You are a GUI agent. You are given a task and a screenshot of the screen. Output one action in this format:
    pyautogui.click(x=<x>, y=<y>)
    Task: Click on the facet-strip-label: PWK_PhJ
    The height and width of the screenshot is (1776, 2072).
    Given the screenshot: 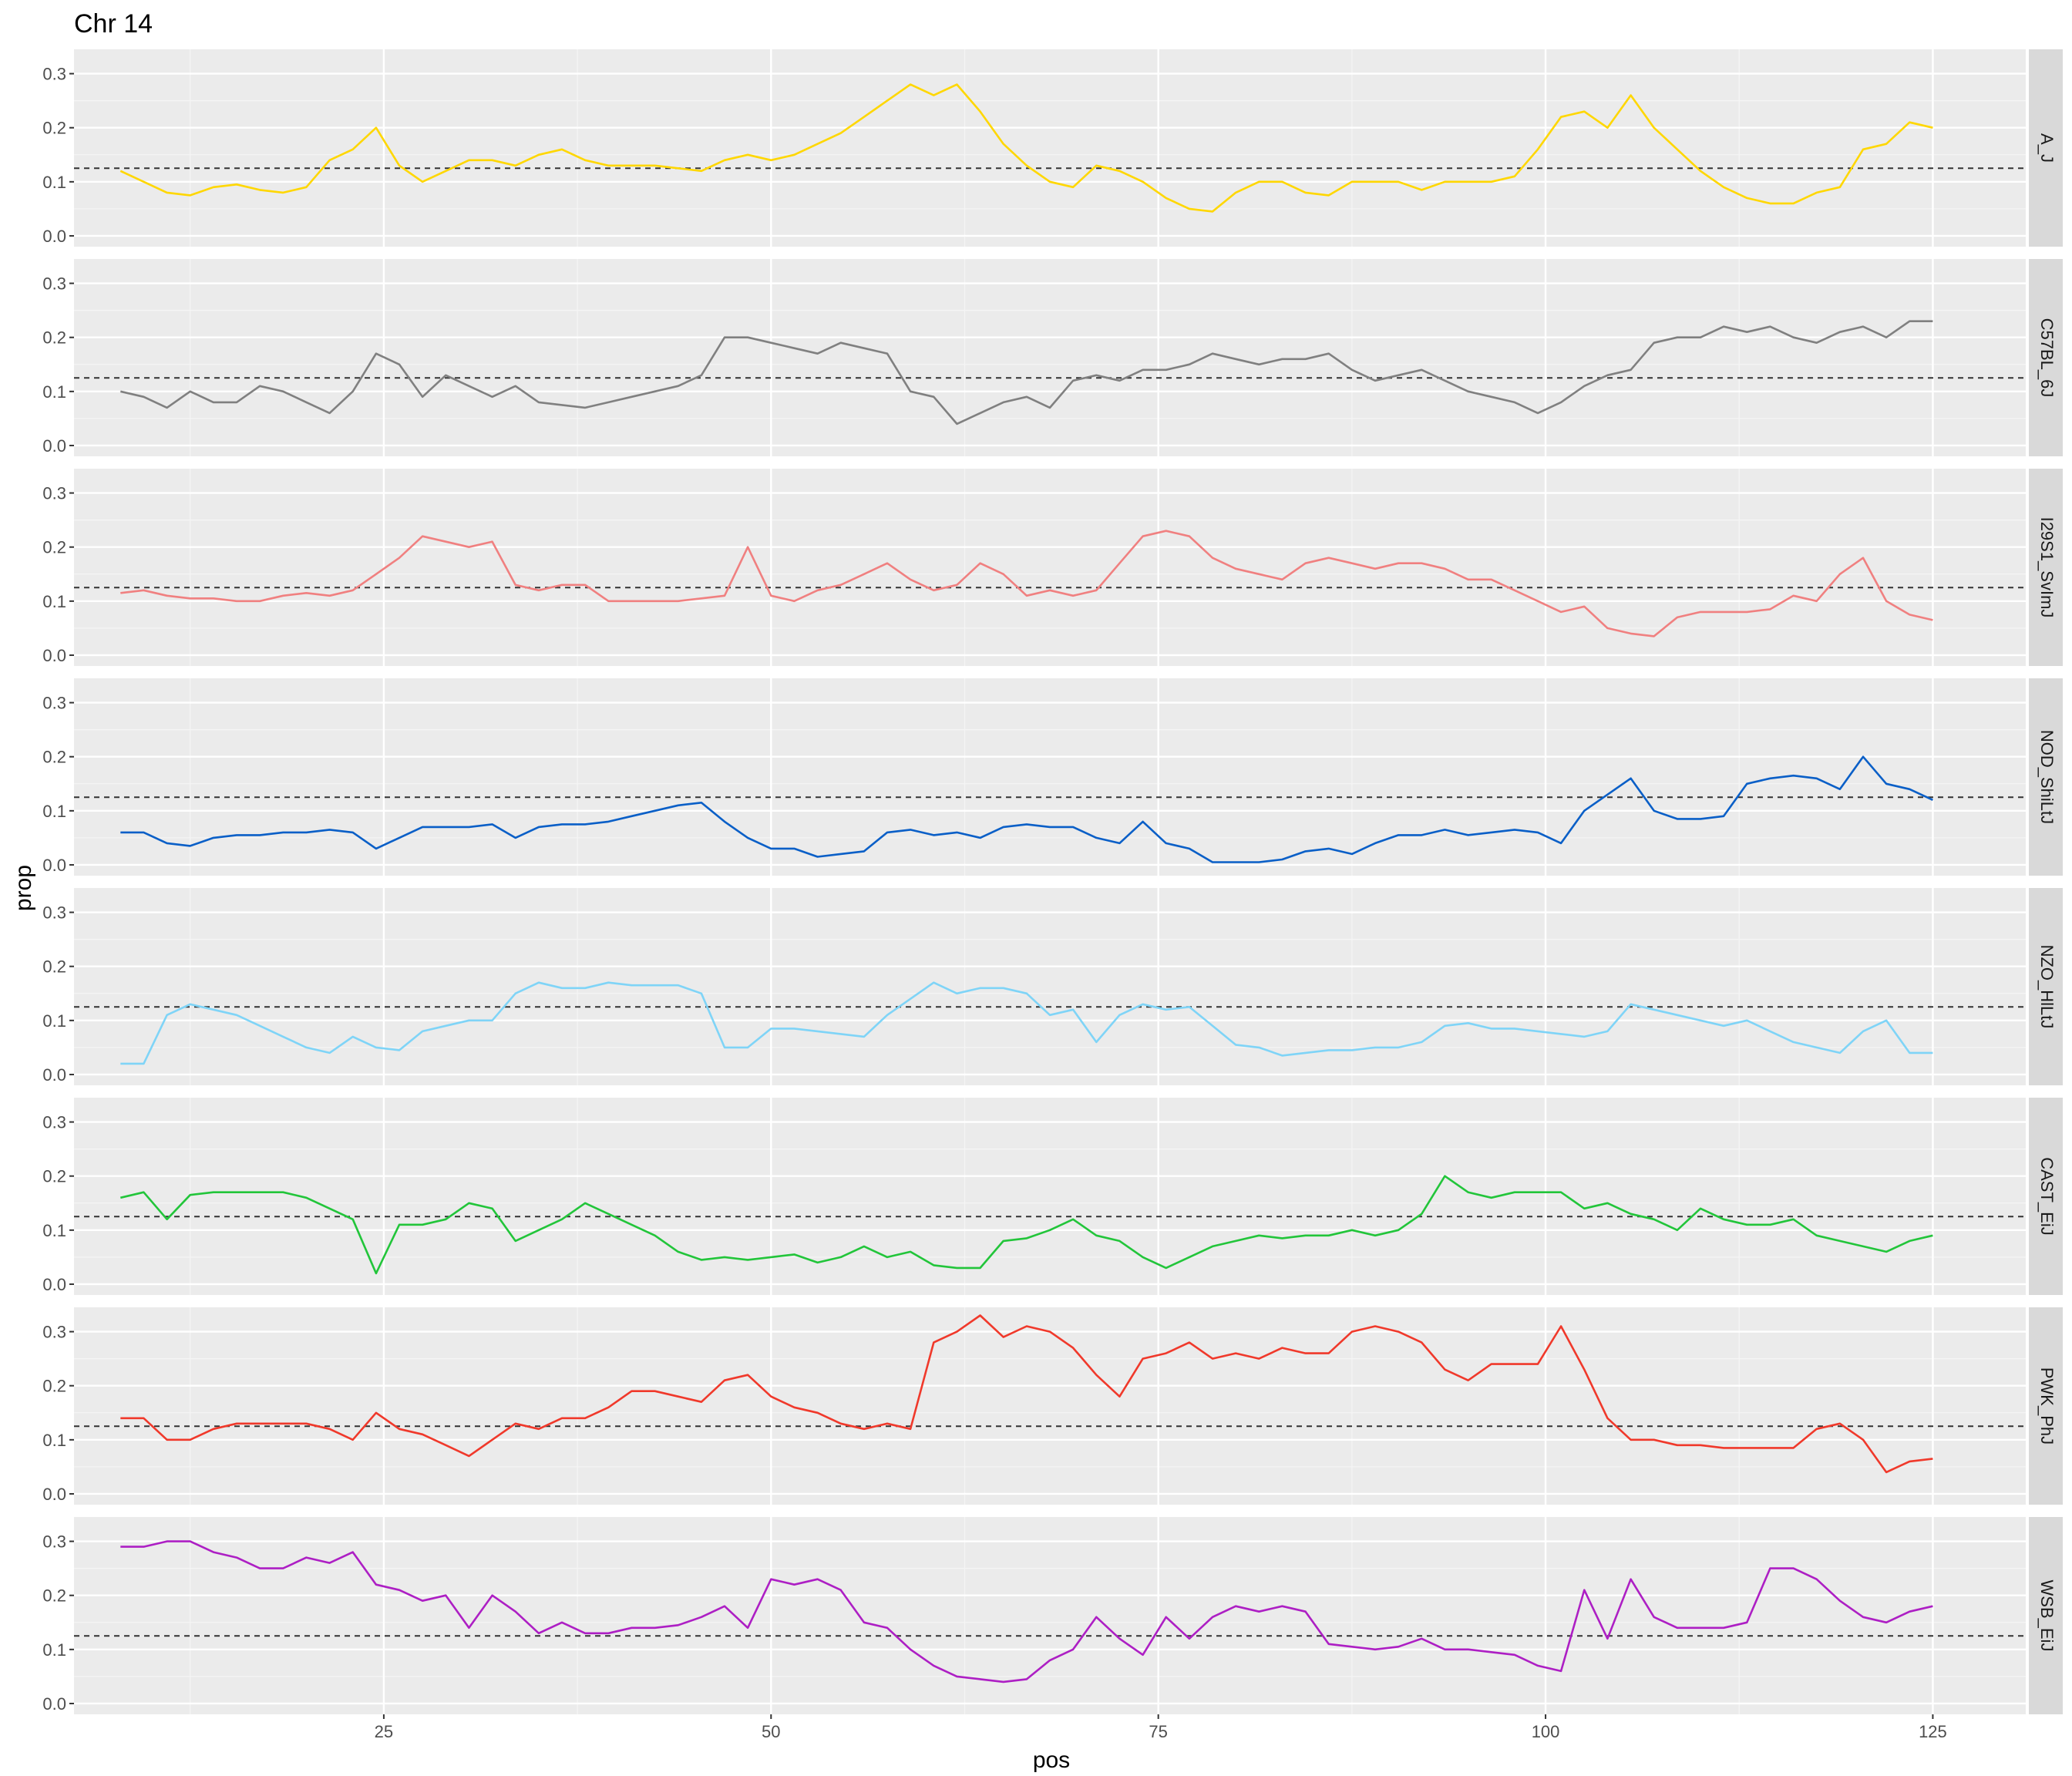 What is the action you would take?
    pyautogui.click(x=2047, y=1406)
    